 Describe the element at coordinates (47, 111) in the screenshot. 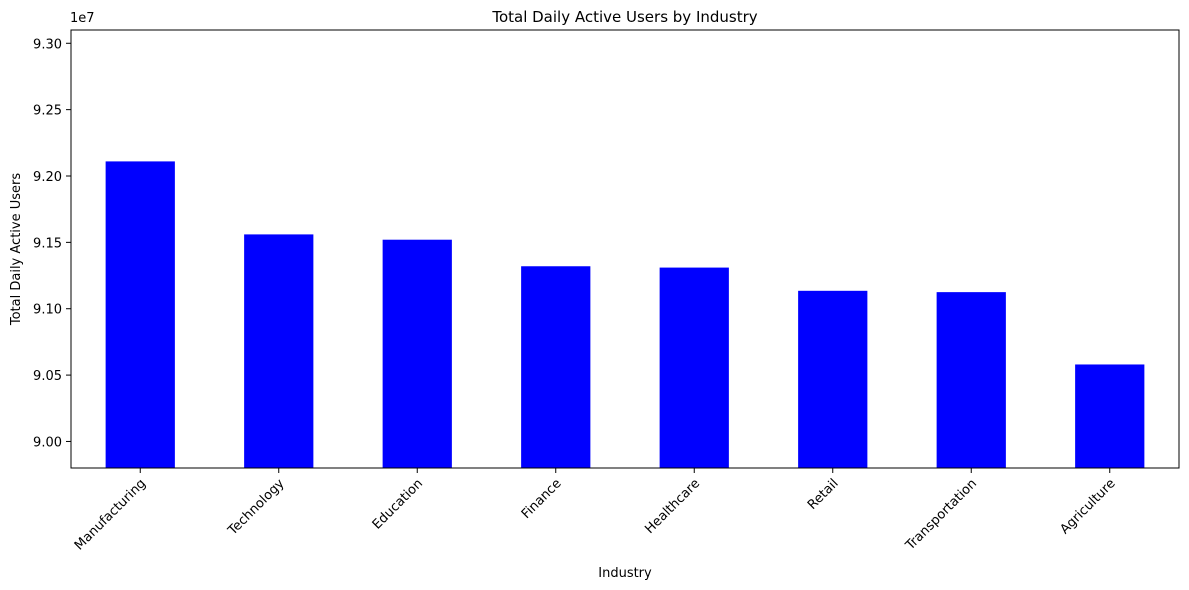

I see `y-tick-label: 9.25` at that location.